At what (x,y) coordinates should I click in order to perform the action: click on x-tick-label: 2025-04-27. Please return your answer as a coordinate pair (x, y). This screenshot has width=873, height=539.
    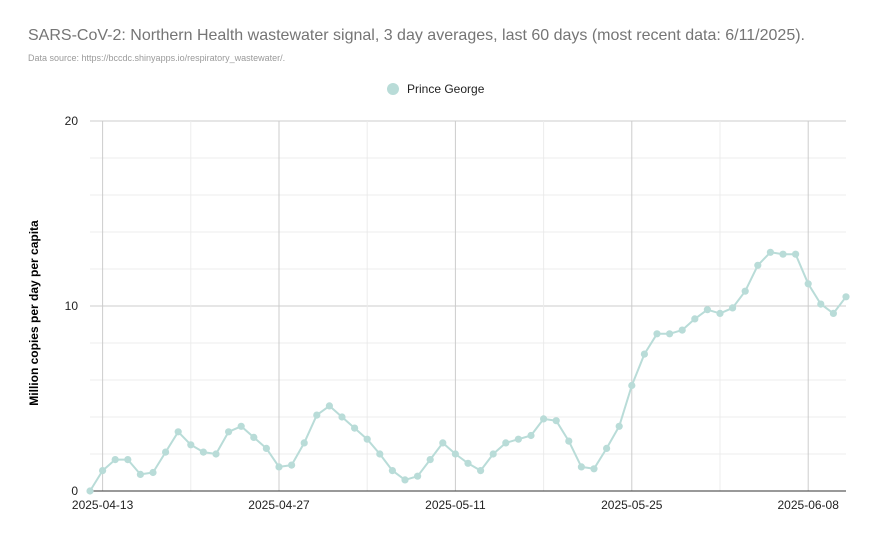
    Looking at the image, I should click on (279, 505).